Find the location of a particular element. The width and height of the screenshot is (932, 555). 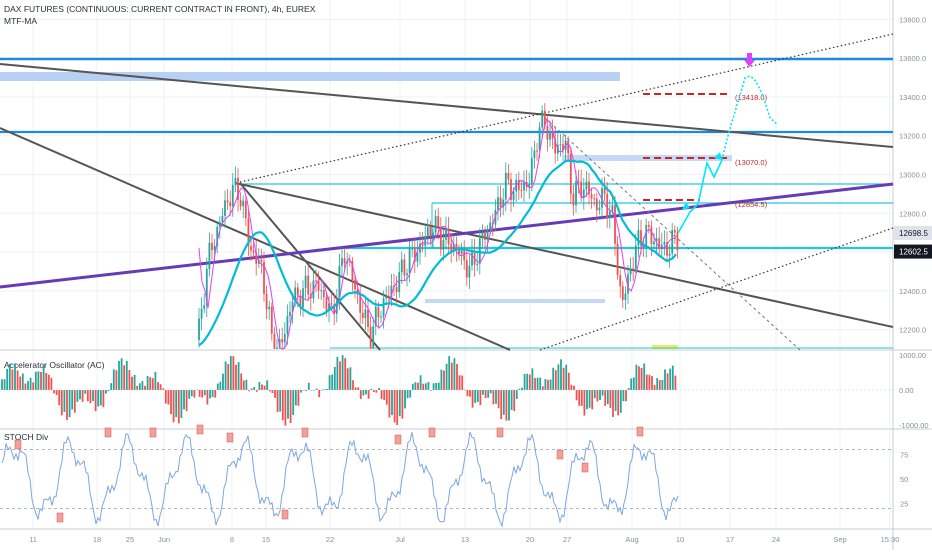

time-tick-label: 10 is located at coordinates (680, 539).